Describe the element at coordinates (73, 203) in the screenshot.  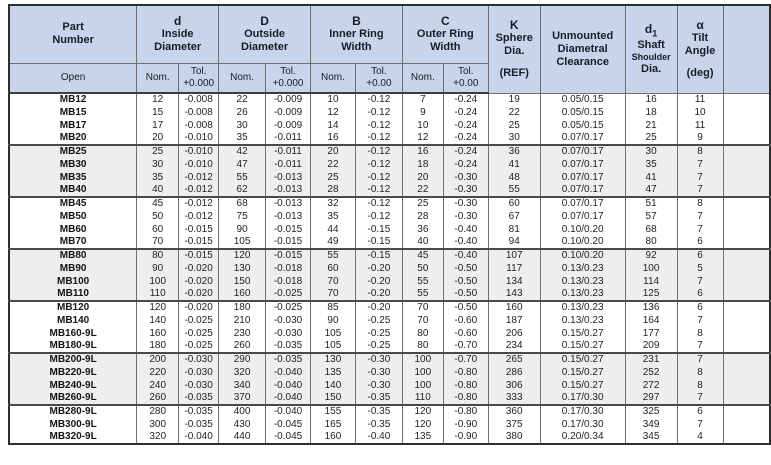
I see `cell-part: MB45` at that location.